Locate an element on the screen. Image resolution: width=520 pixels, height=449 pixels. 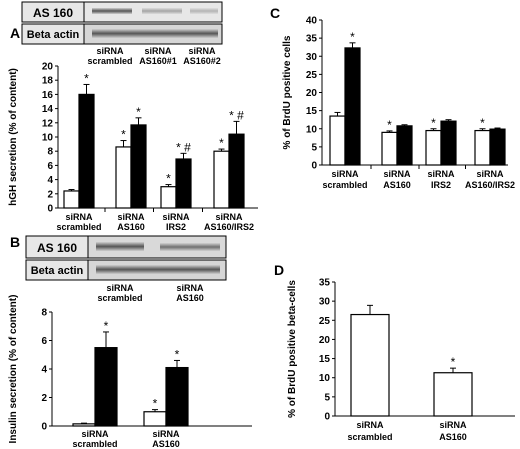
y-axis-label: hGH secretion (% of content) is located at coordinates (13, 137).